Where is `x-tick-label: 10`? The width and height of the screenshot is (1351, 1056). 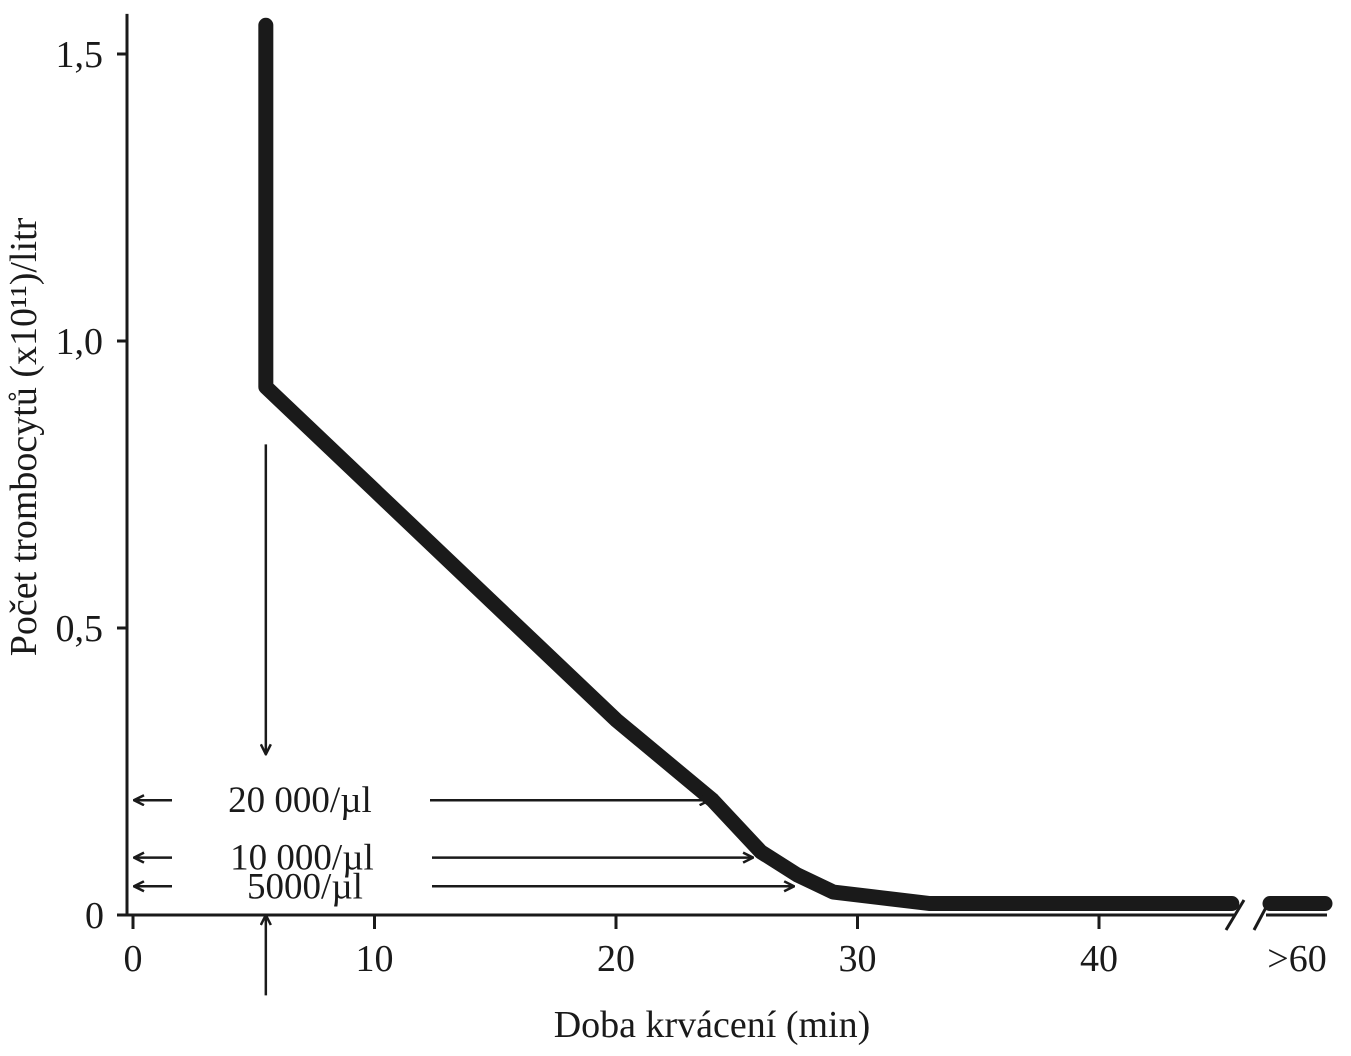 x-tick-label: 10 is located at coordinates (375, 959).